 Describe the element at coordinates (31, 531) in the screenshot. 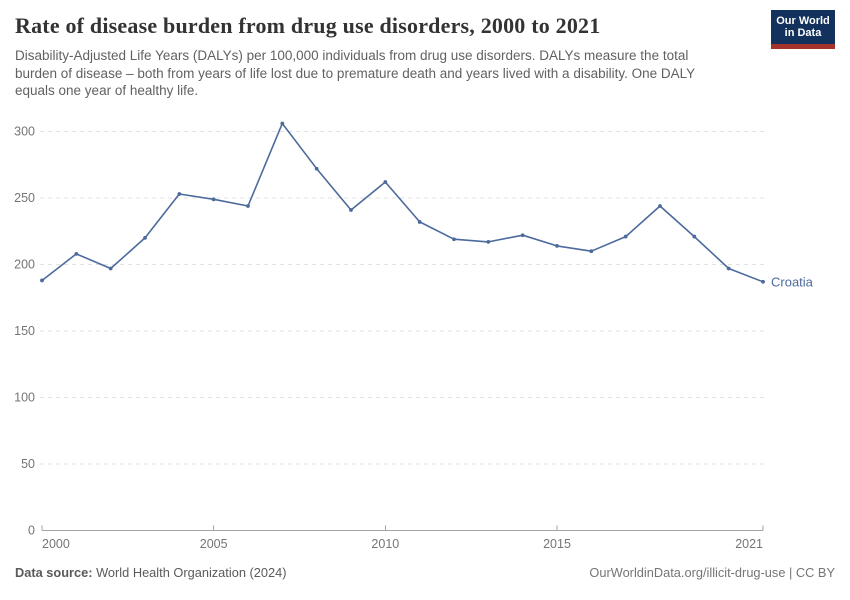

I see `svg-text: 0` at that location.